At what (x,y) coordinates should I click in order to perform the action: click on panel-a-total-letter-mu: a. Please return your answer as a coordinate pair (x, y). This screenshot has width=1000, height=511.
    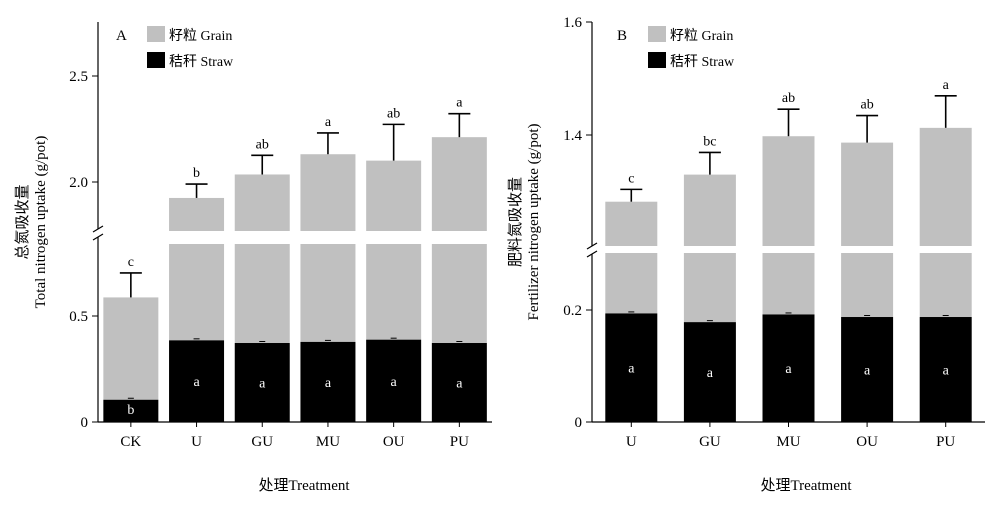
    Looking at the image, I should click on (328, 122).